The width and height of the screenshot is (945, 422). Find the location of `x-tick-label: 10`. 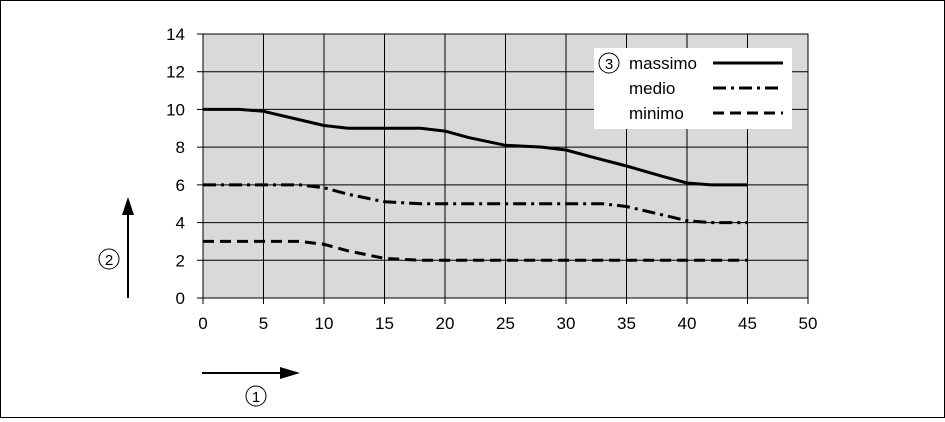

x-tick-label: 10 is located at coordinates (324, 323).